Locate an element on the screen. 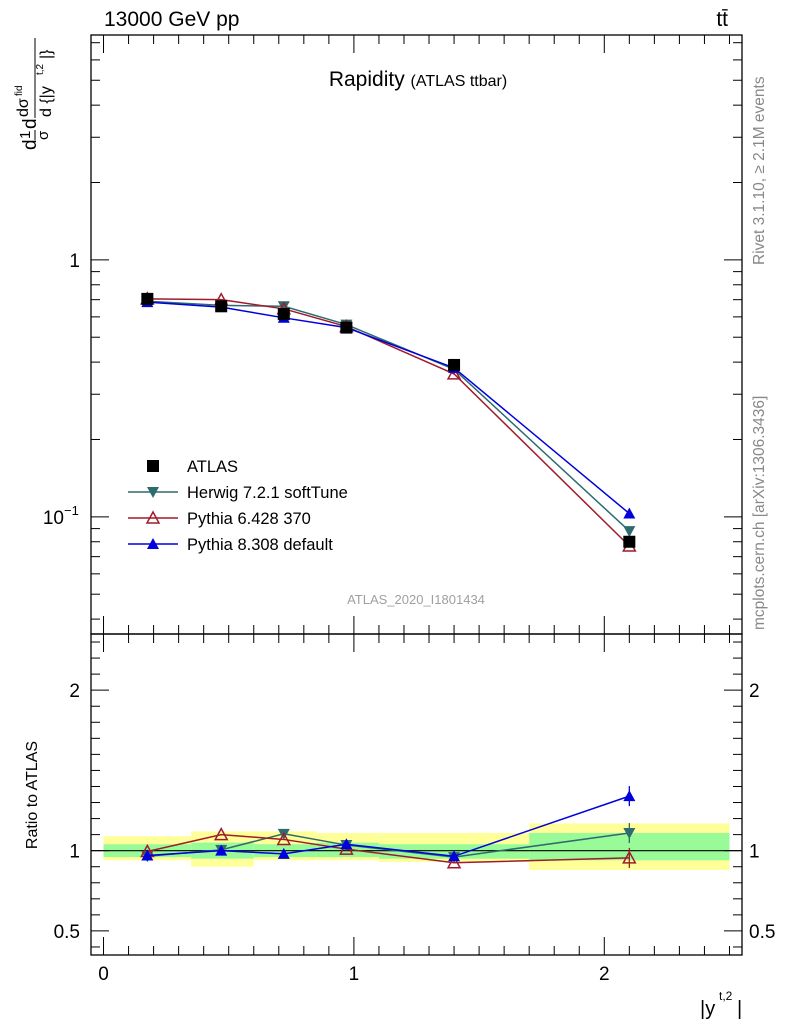 Image resolution: width=786 pixels, height=1024 pixels. legend-label: Herwig 7.2.1 softTune is located at coordinates (267, 493).